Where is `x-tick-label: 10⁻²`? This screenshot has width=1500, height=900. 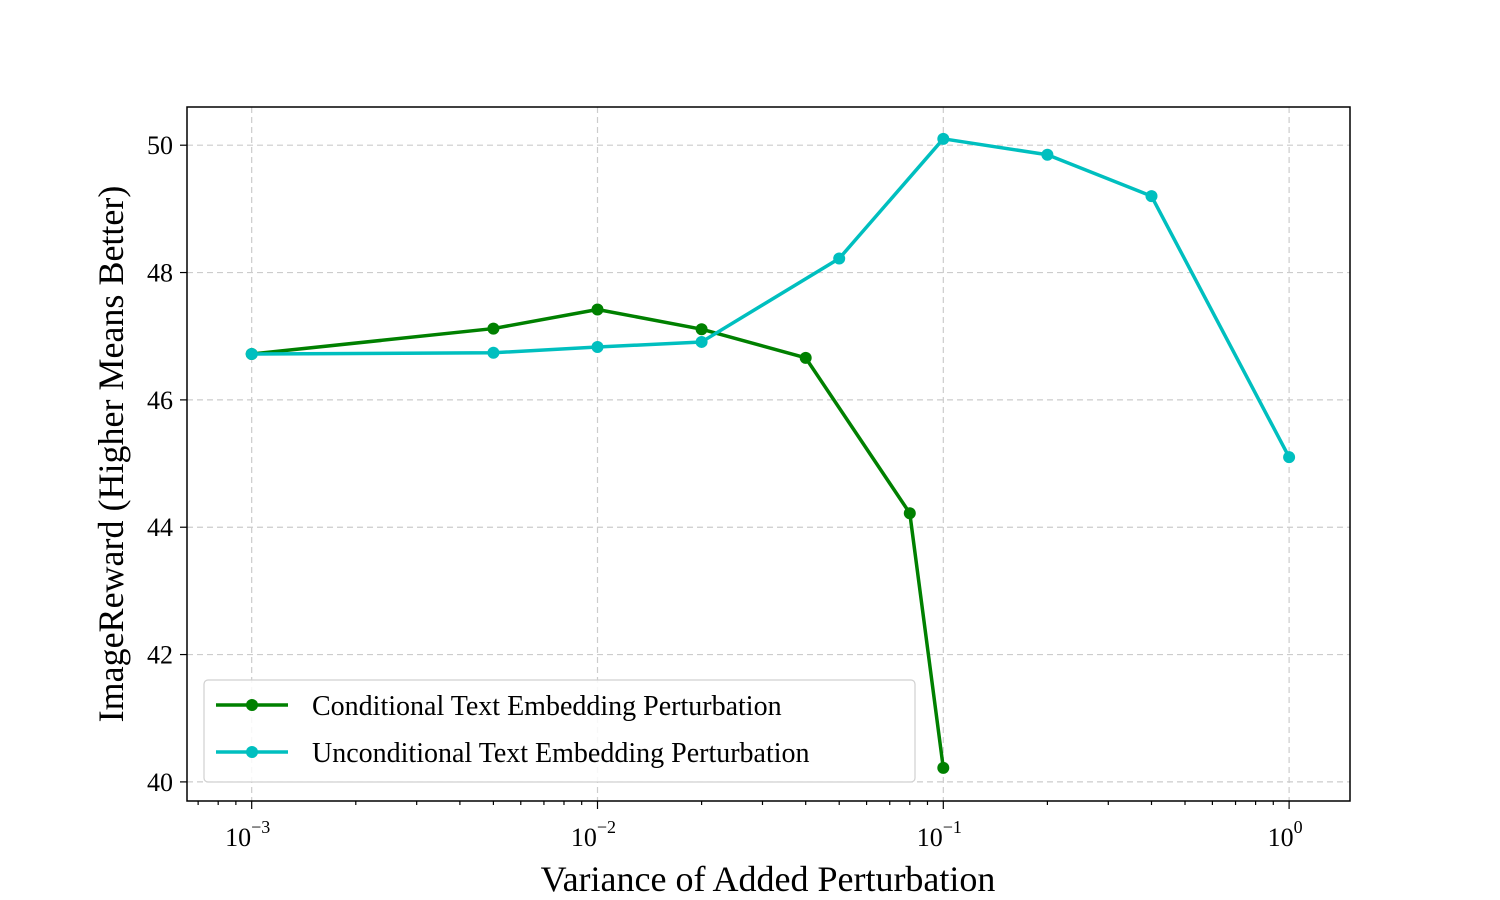 x-tick-label: 10⁻² is located at coordinates (593, 834).